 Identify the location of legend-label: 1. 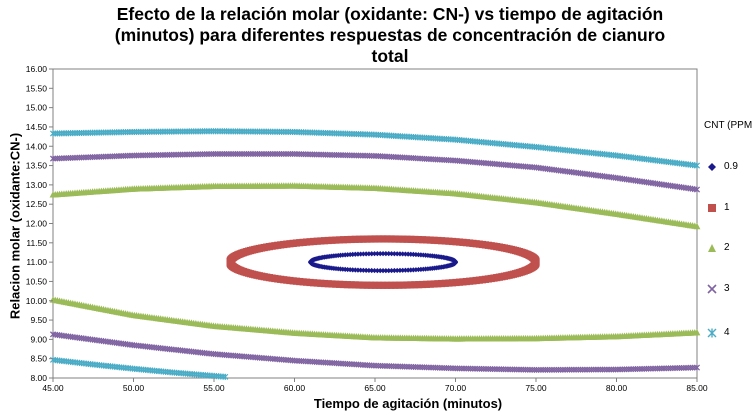
(727, 207).